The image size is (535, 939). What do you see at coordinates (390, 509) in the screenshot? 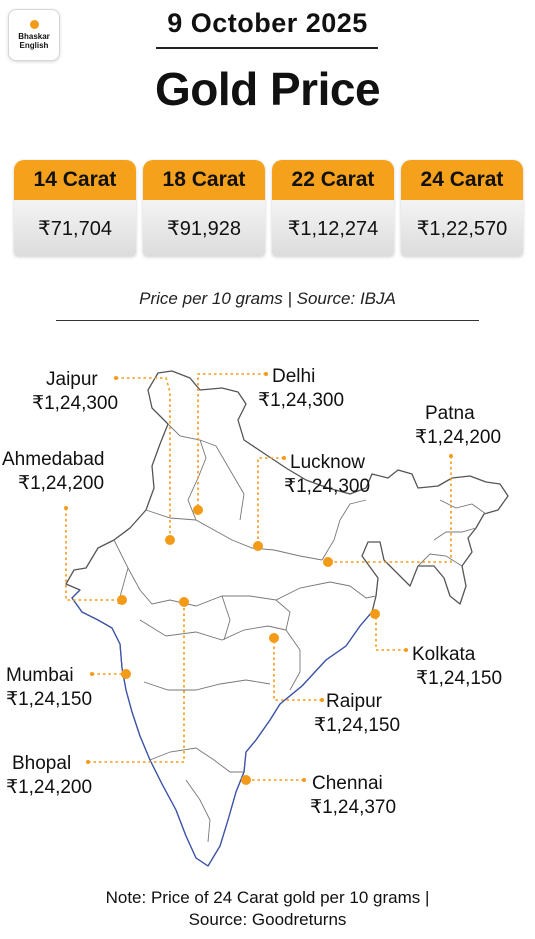
I see `leader-patna` at bounding box center [390, 509].